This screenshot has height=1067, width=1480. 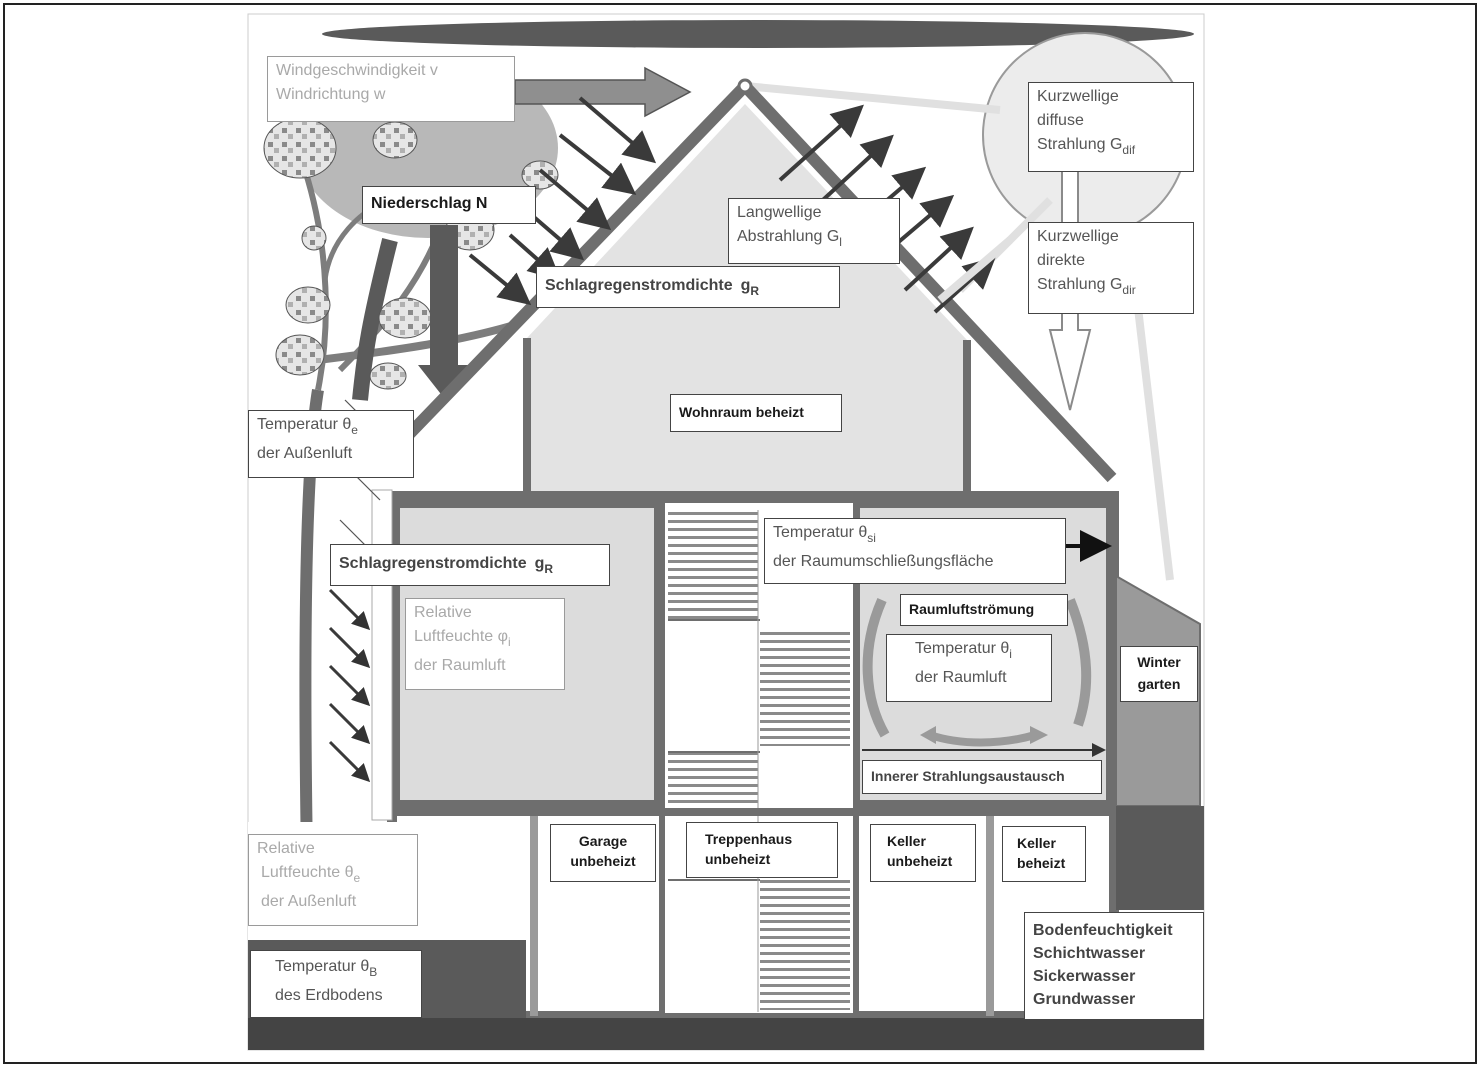 What do you see at coordinates (1080, 144) in the screenshot?
I see `diffuse-line3: Strahlung G` at bounding box center [1080, 144].